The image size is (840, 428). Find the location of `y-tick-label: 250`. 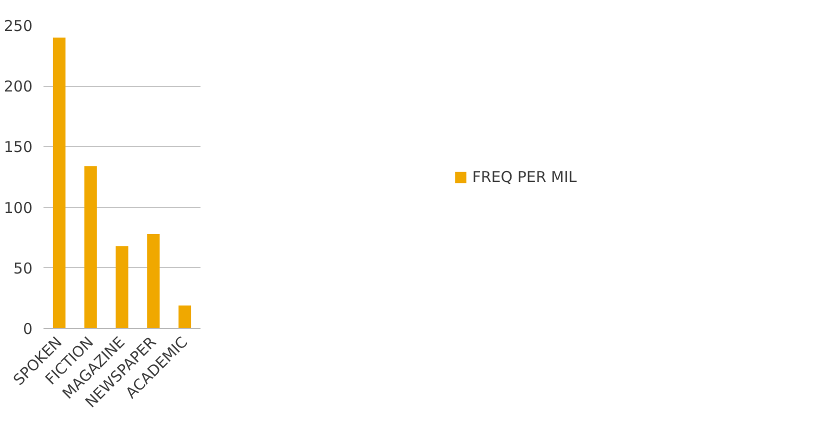

y-tick-label: 250 is located at coordinates (18, 26).